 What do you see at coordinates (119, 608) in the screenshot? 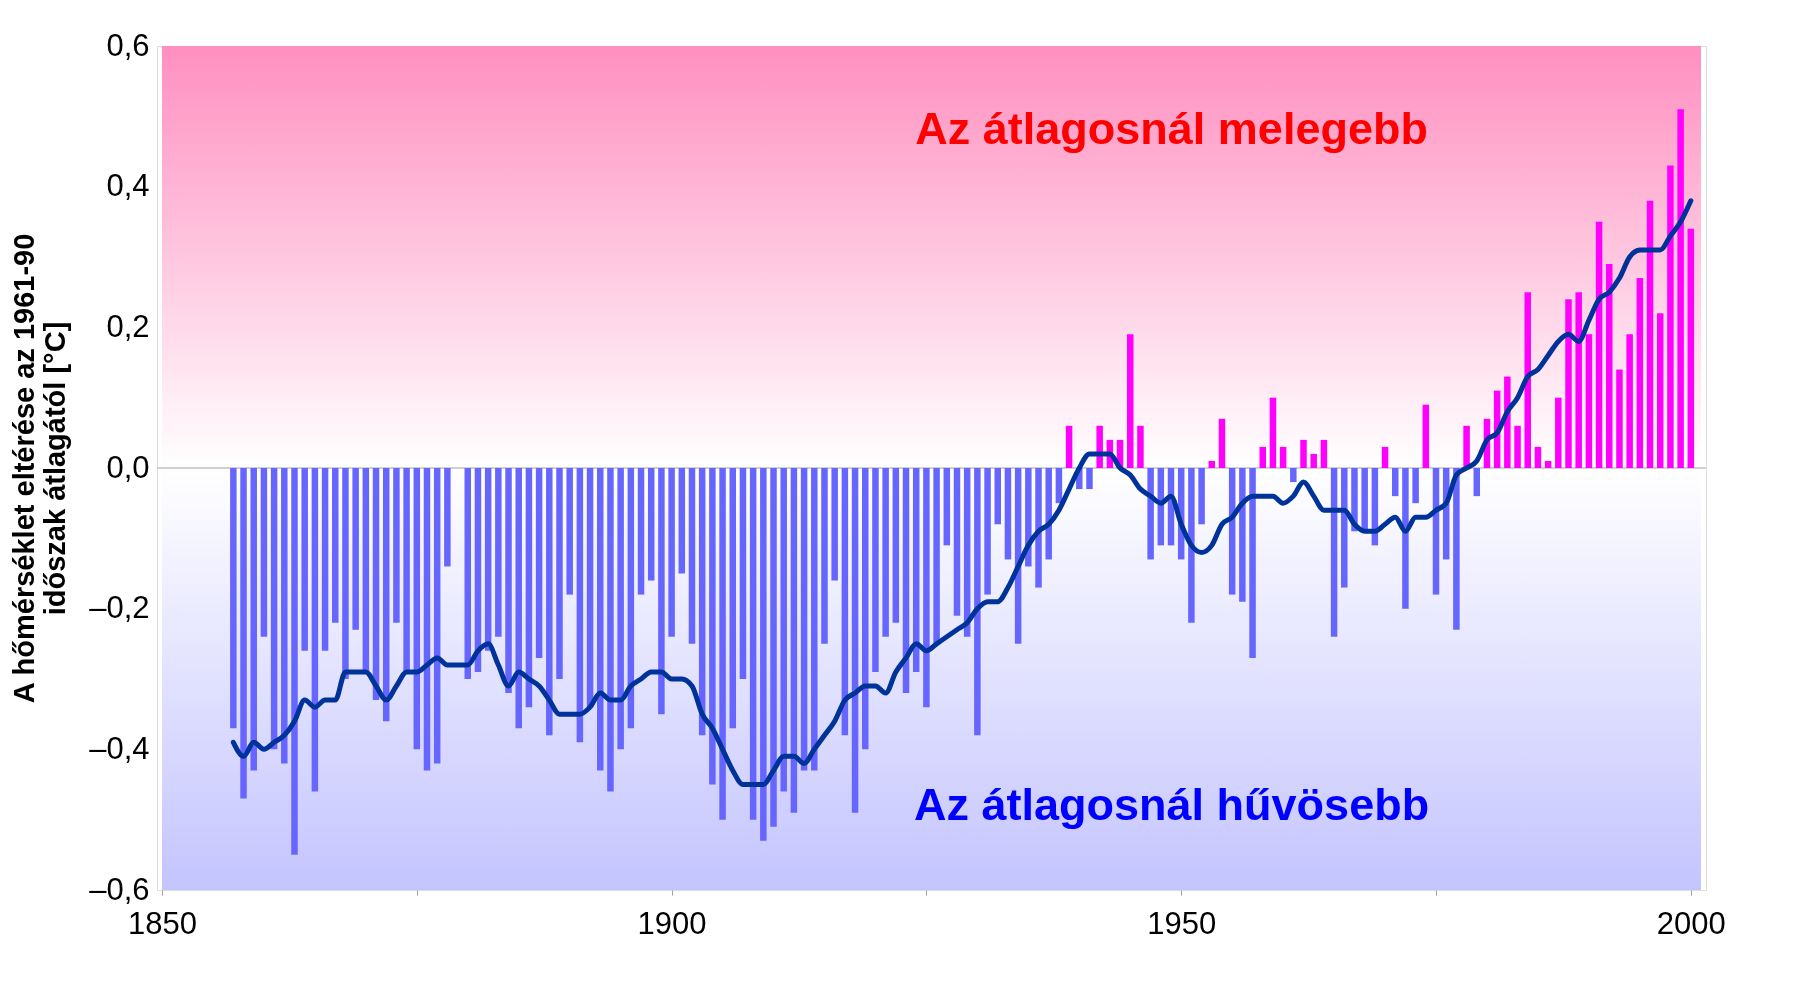
I see `y-tick-label: –0,2` at bounding box center [119, 608].